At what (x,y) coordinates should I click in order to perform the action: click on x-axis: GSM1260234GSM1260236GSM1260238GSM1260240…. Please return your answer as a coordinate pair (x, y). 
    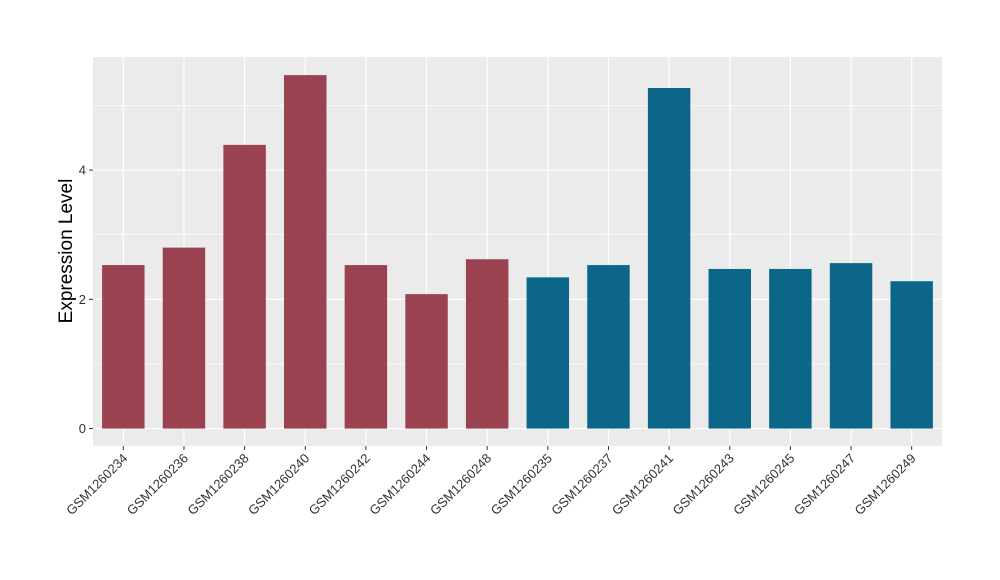
    Looking at the image, I should click on (491, 482).